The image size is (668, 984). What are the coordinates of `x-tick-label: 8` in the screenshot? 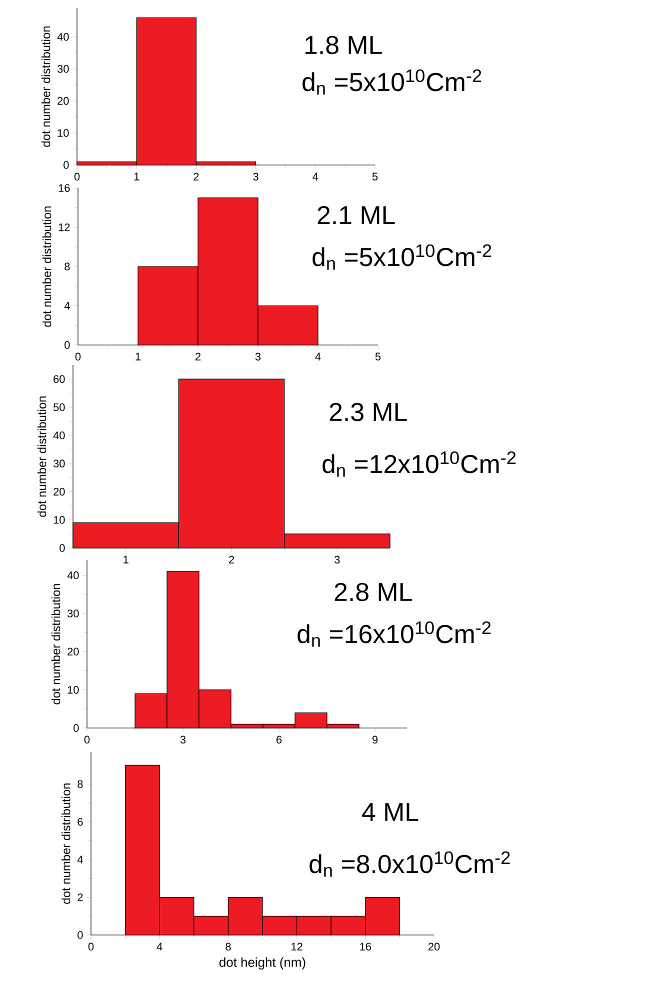 It's located at (228, 946).